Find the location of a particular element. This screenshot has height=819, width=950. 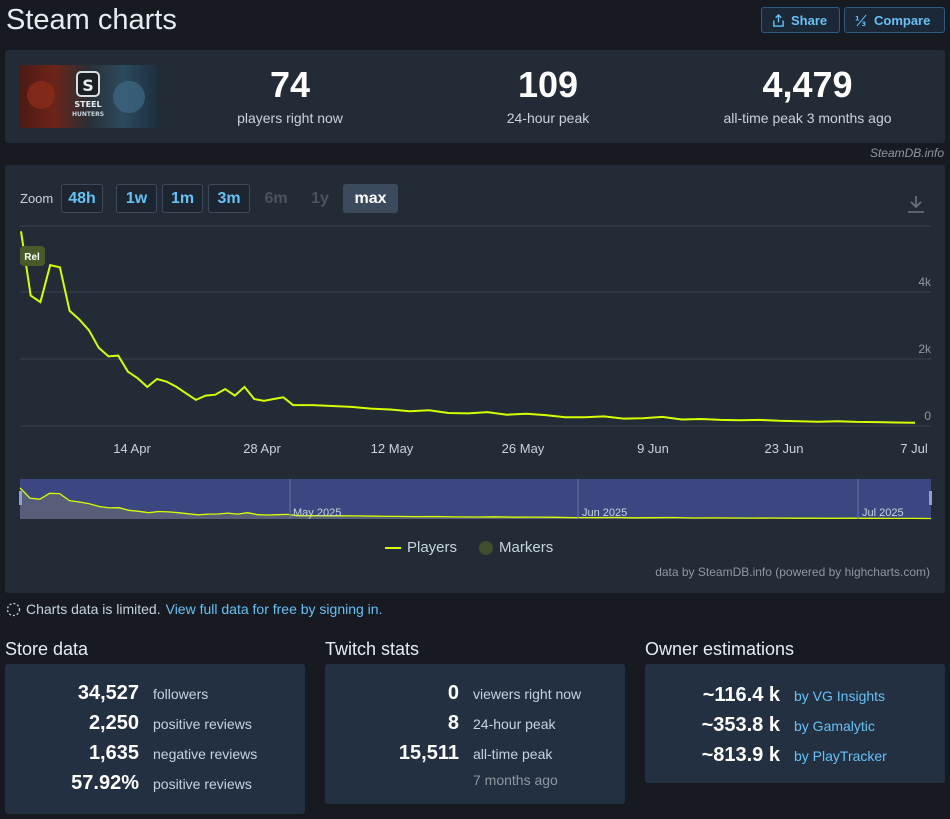

navigator-line is located at coordinates (475, 503).